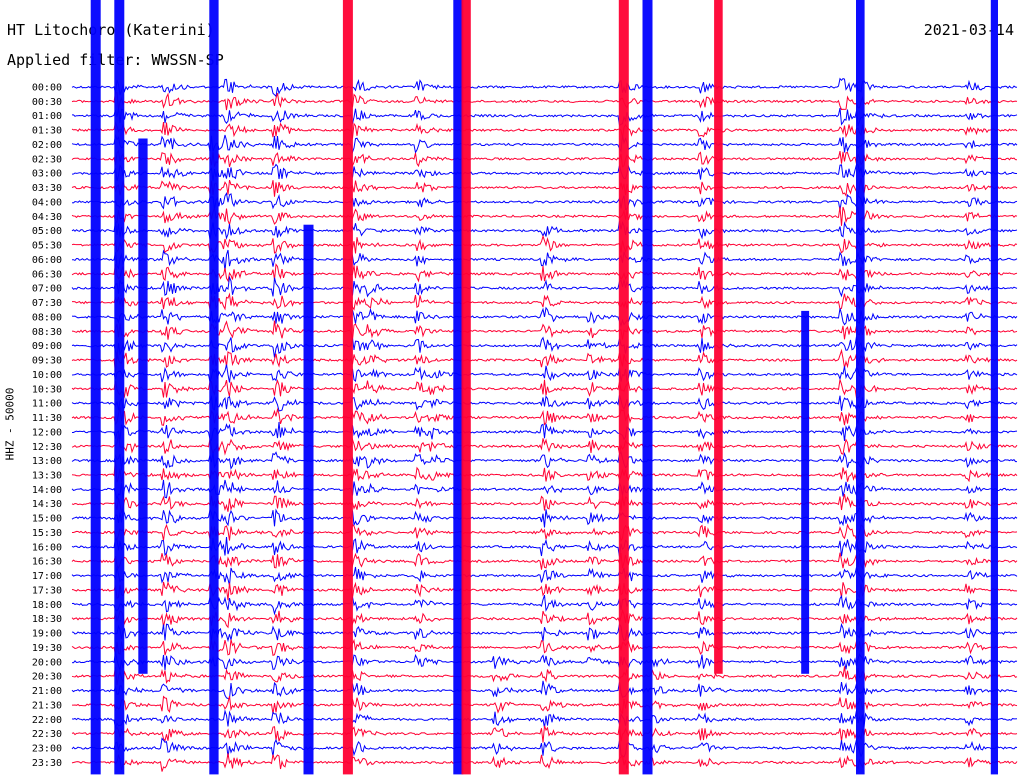 This screenshot has height=780, width=1024. Describe the element at coordinates (47, 461) in the screenshot. I see `row-time-label: 13:00` at that location.